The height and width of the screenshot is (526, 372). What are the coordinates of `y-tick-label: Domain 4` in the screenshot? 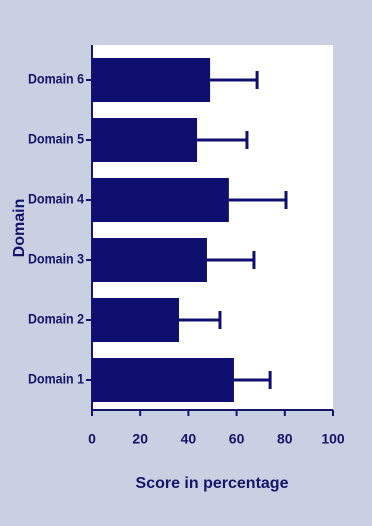 It's located at (56, 199).